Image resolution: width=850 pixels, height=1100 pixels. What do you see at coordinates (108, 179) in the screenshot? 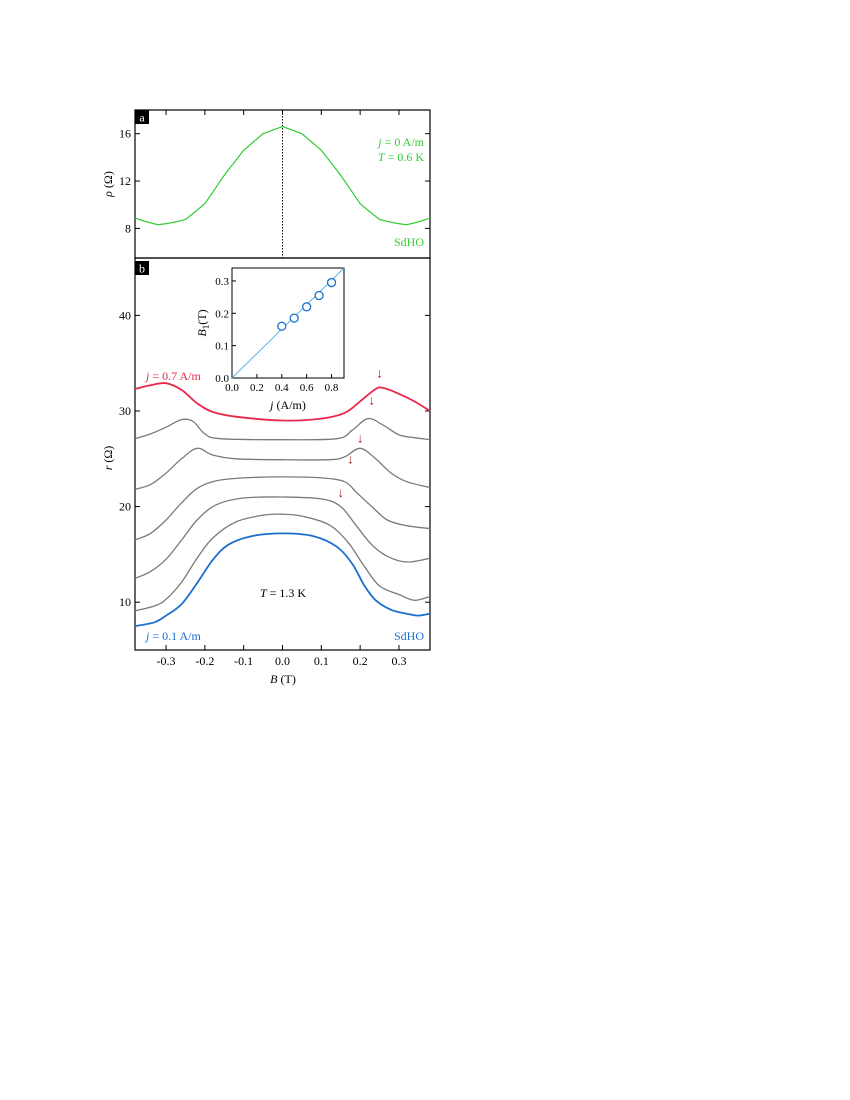
I see `panel-a-ylabel-unit: (Ω)` at bounding box center [108, 179].